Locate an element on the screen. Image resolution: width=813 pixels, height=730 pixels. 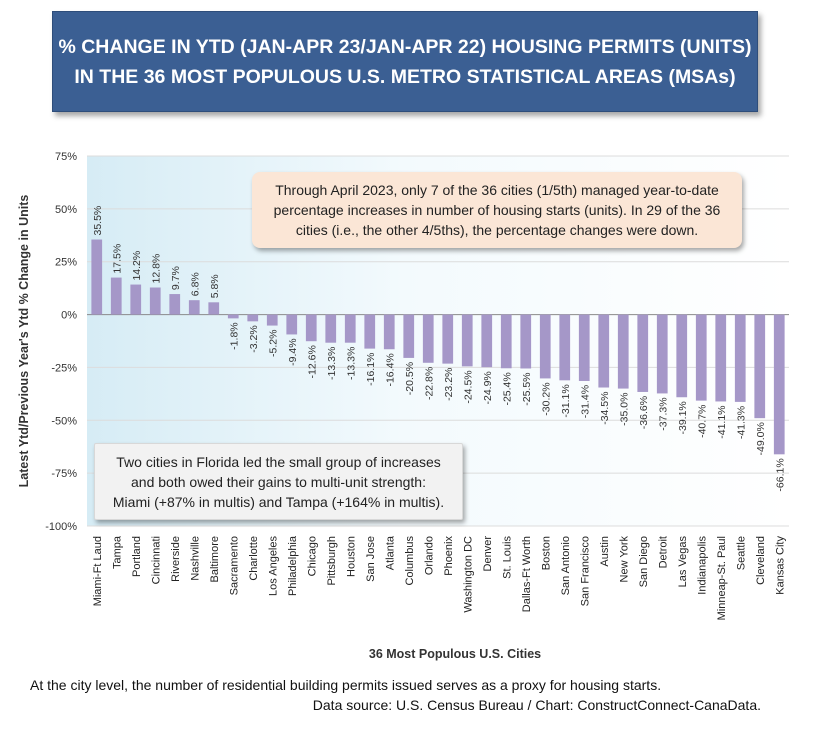
data-label: -37.3% is located at coordinates (663, 413).